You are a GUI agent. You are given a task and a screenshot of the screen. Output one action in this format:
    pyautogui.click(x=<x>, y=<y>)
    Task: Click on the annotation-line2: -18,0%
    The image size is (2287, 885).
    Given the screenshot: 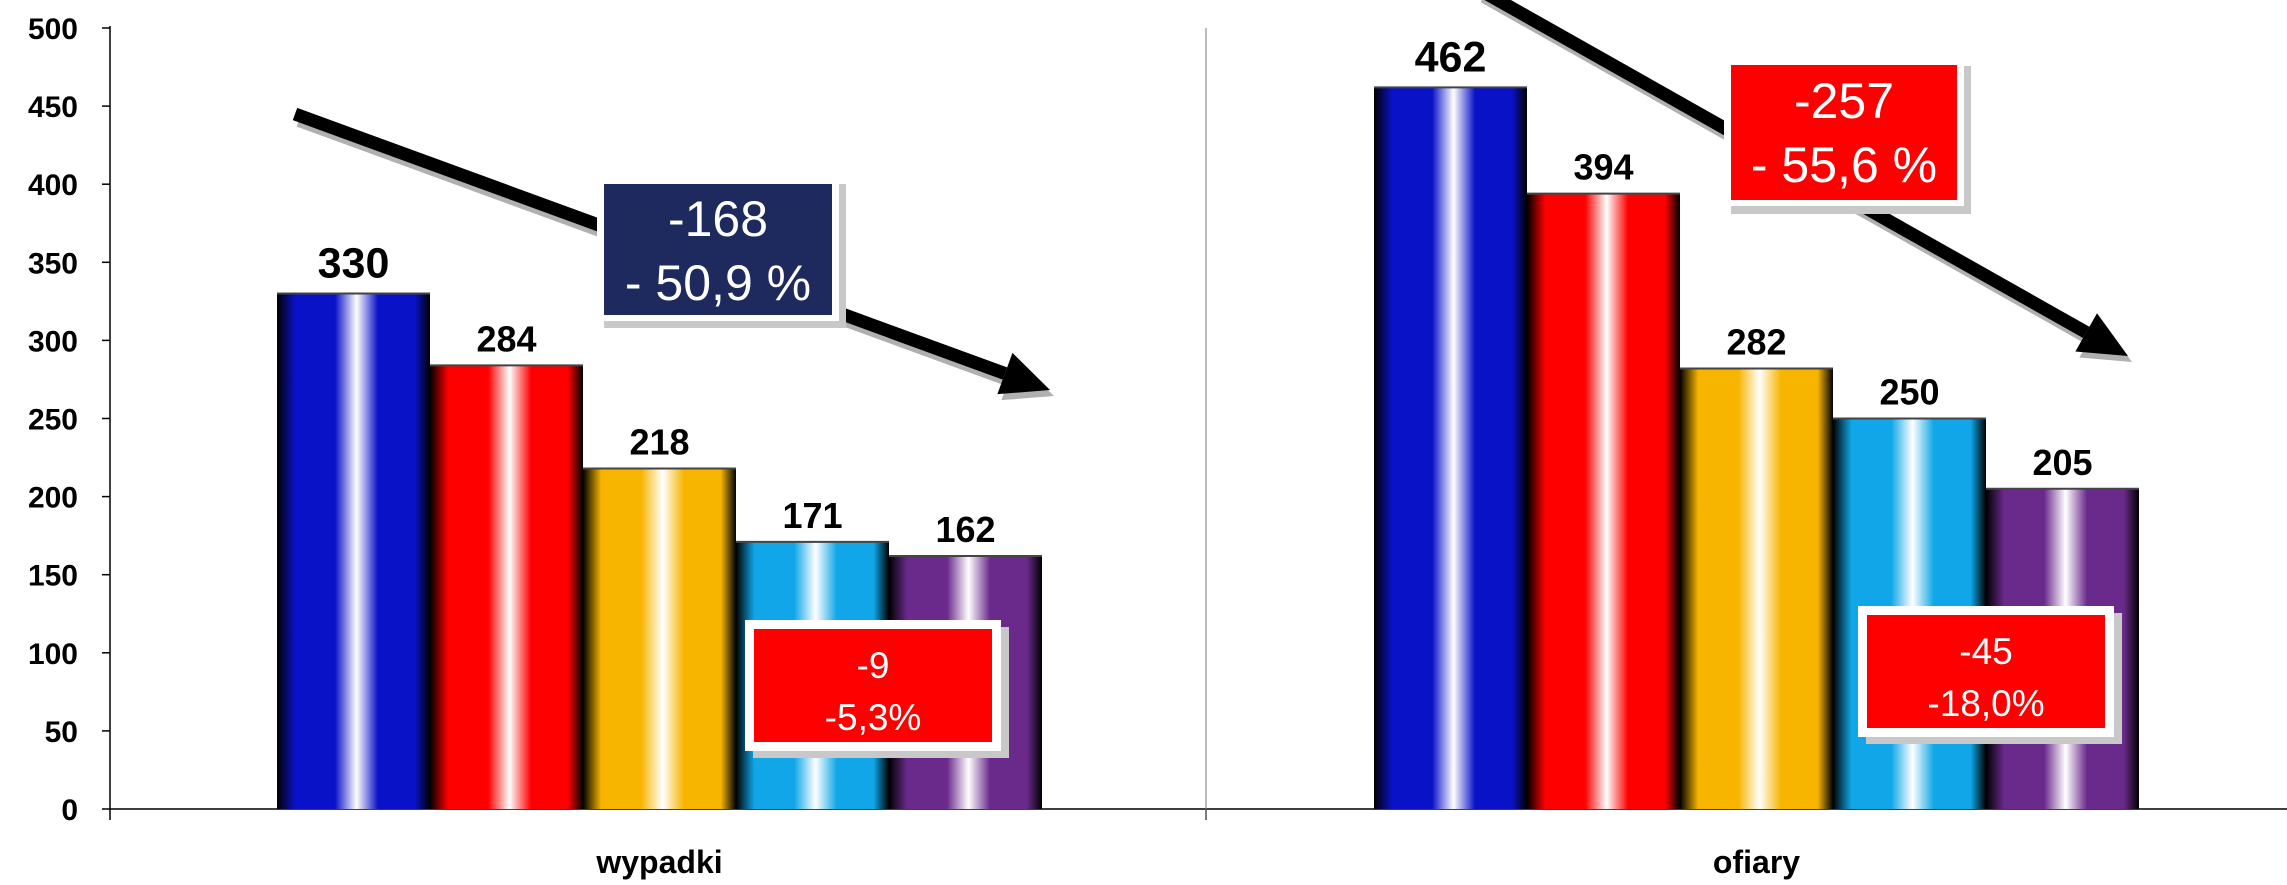 What is the action you would take?
    pyautogui.click(x=1985, y=703)
    